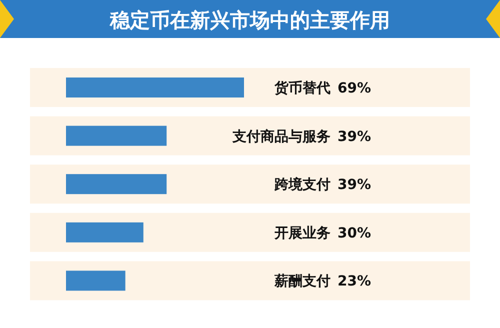  What do you see at coordinates (280, 136) in the screenshot?
I see `y-tick-label: 支付商品与服务` at bounding box center [280, 136].